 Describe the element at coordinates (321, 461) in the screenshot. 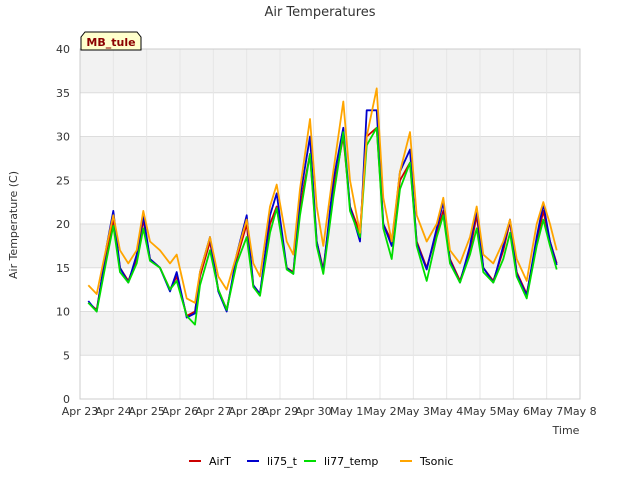

I see `legend: AirT li75_t li77_temp Tsonic` at that location.